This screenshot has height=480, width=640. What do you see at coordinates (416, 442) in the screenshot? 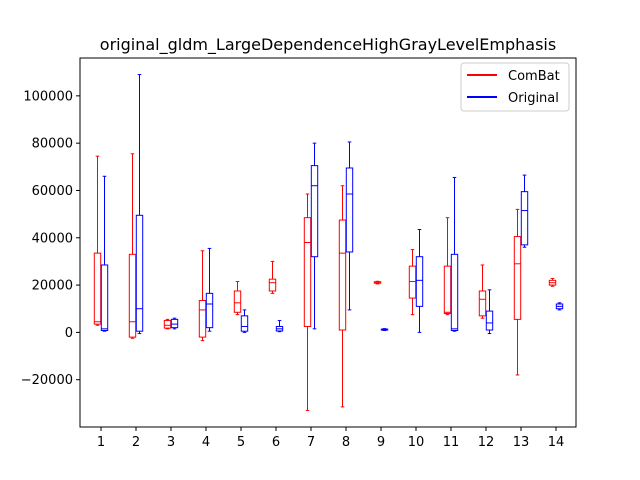
I see `x-tick-label: 10` at bounding box center [416, 442].